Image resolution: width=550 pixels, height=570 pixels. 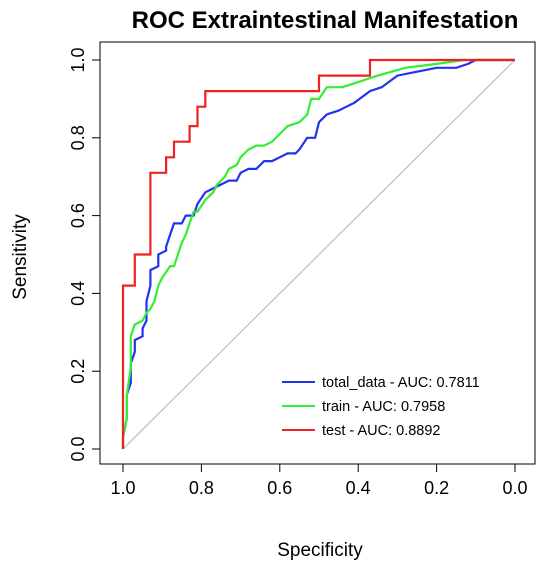 What do you see at coordinates (401, 383) in the screenshot?
I see `legend-label: total_data - AUC: 0.7811` at bounding box center [401, 383].